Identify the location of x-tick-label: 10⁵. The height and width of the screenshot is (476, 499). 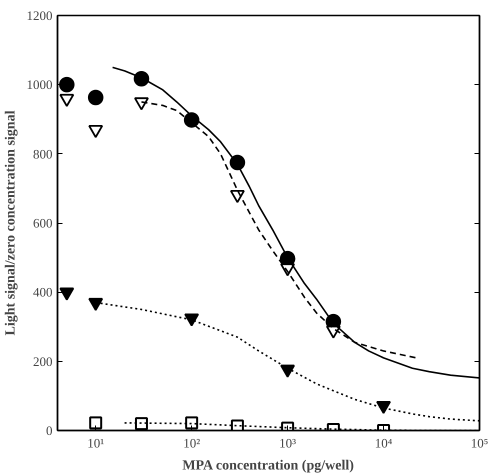
(479, 443).